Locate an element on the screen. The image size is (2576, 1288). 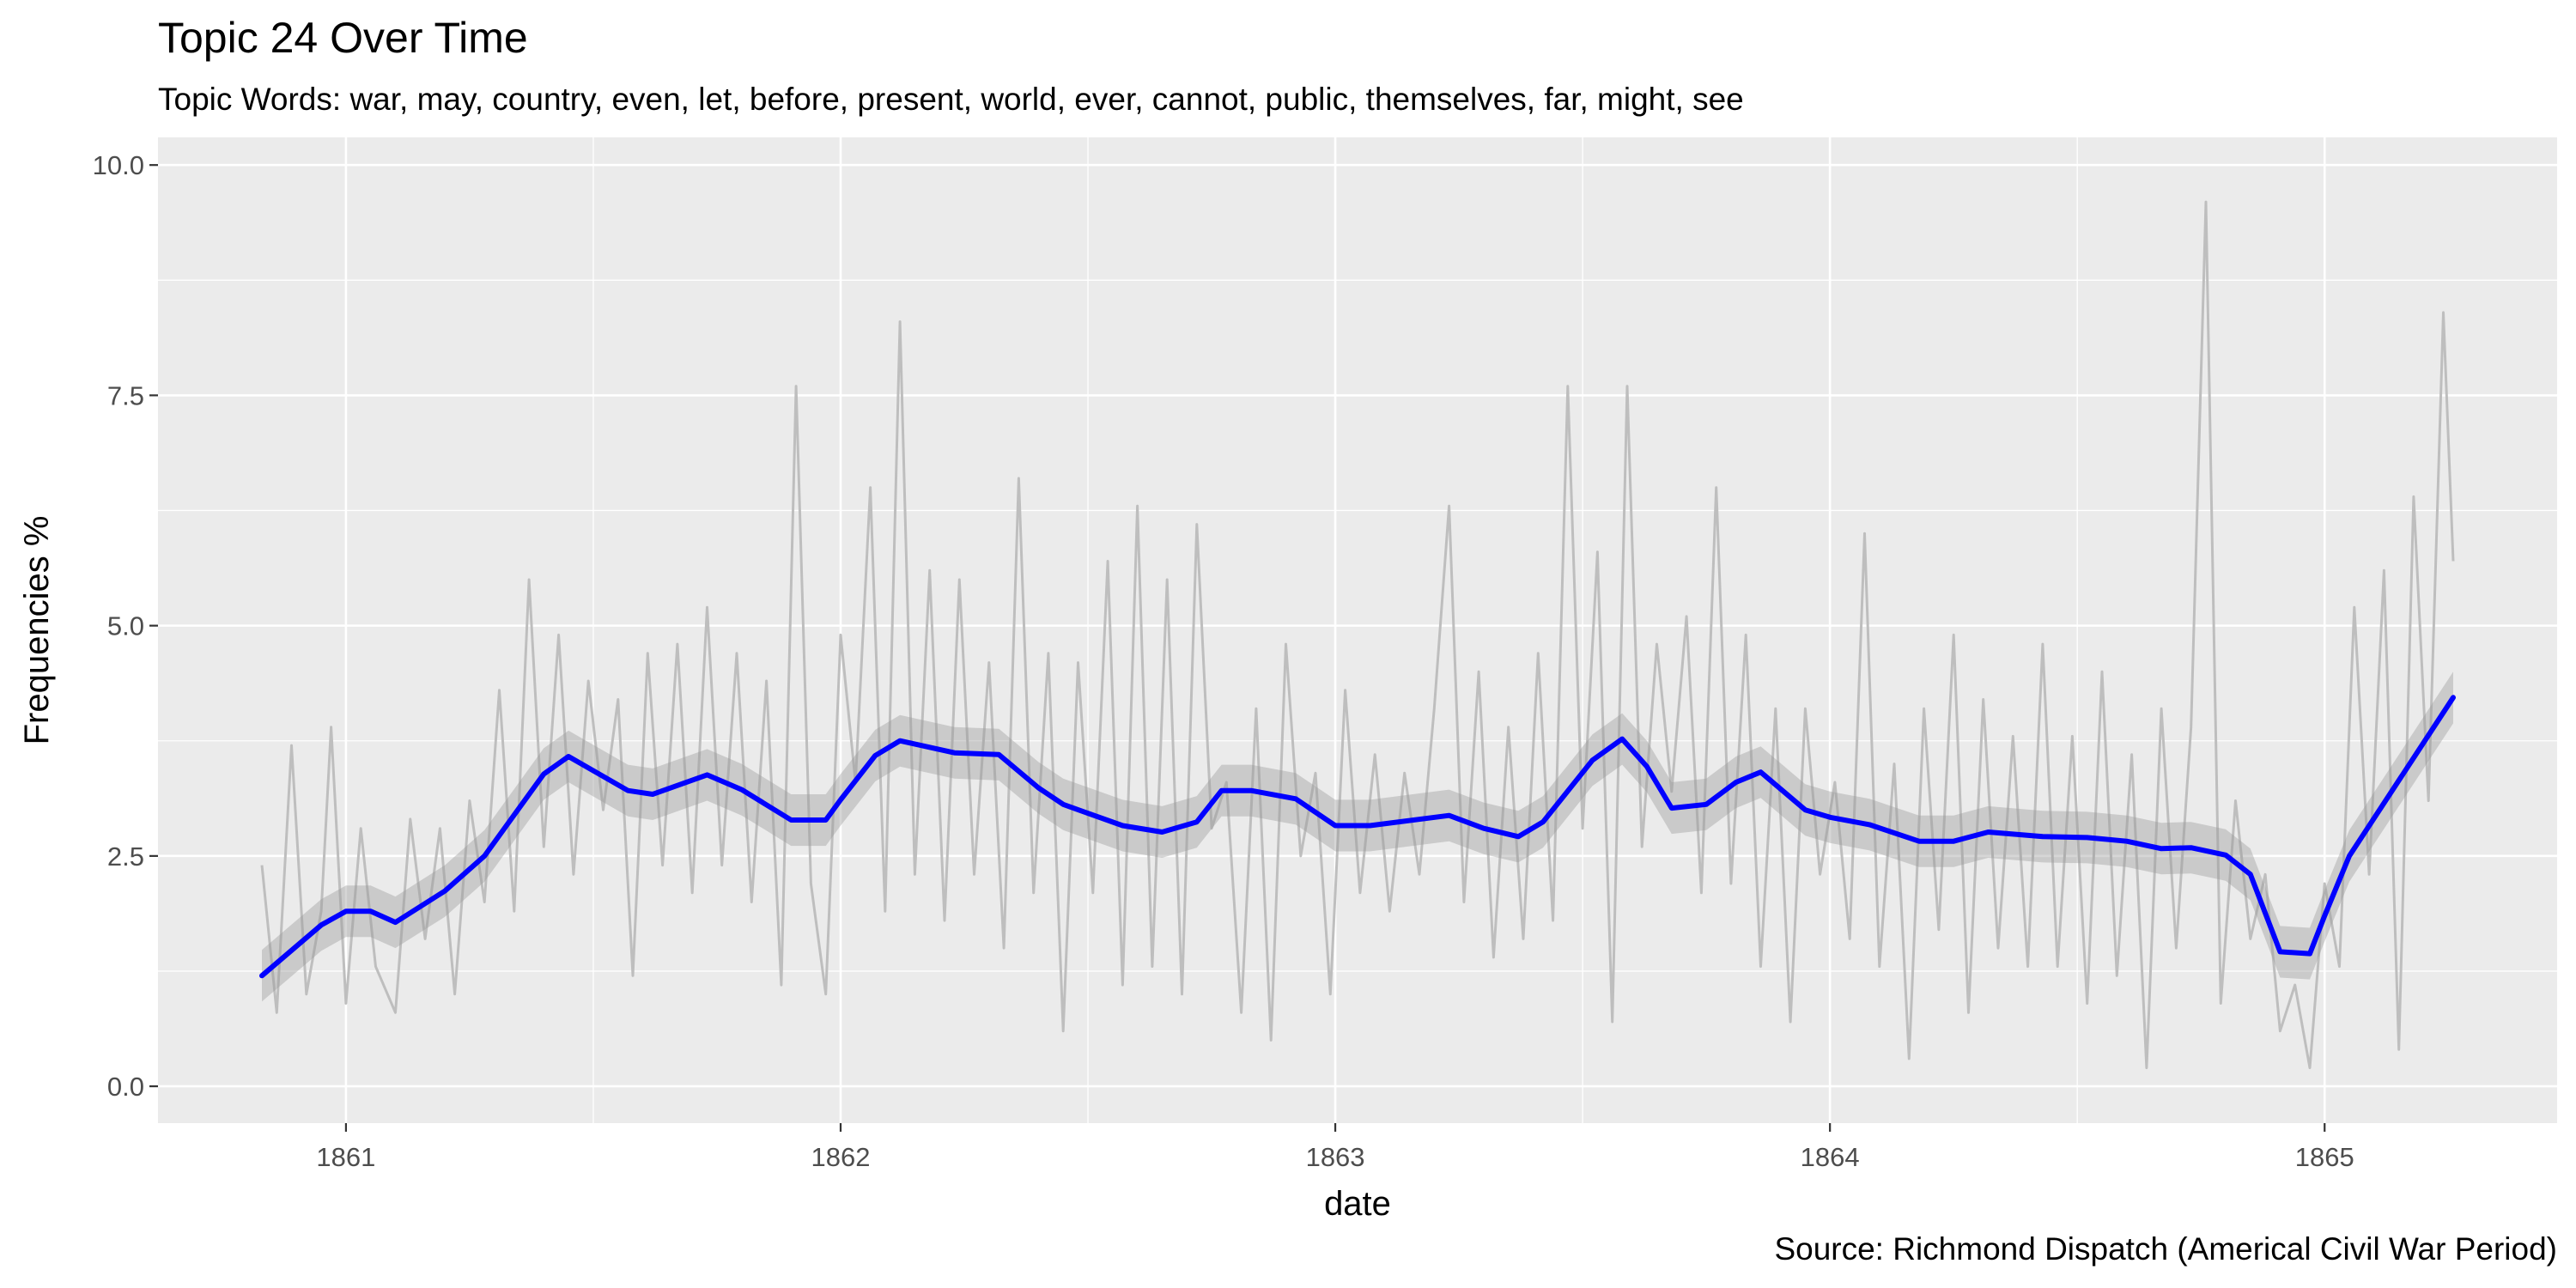
x-tick-label: 1861 is located at coordinates (345, 1157).